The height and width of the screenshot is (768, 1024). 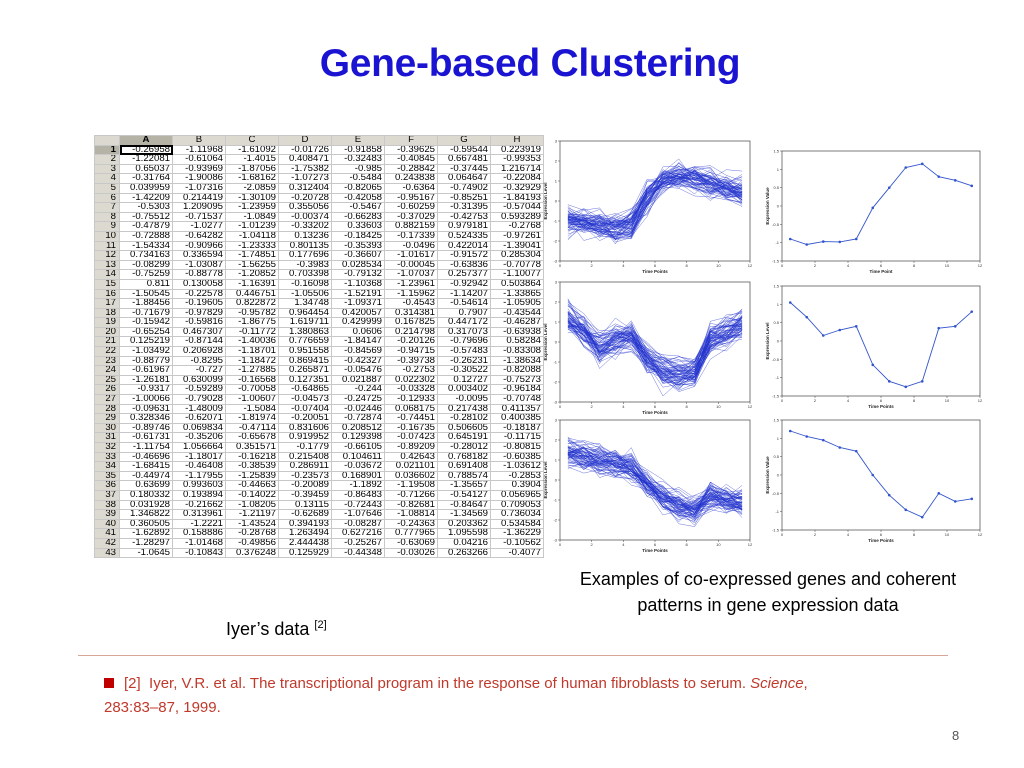 I want to click on table-cell: 0.993603, so click(x=199, y=485).